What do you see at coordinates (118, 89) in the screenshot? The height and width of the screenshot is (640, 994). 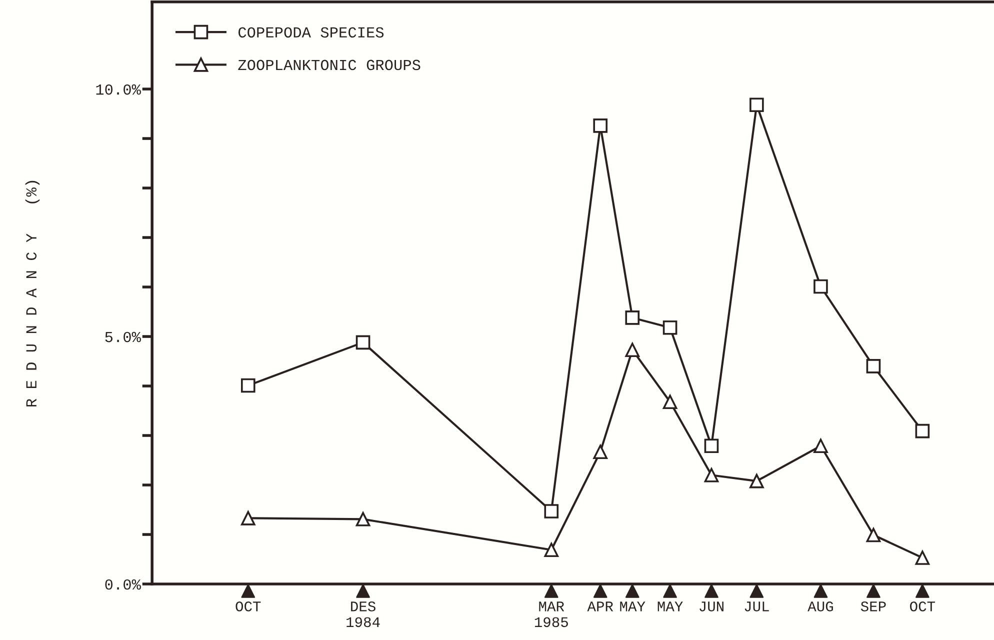 I see `y-tick-label: 10.0%` at bounding box center [118, 89].